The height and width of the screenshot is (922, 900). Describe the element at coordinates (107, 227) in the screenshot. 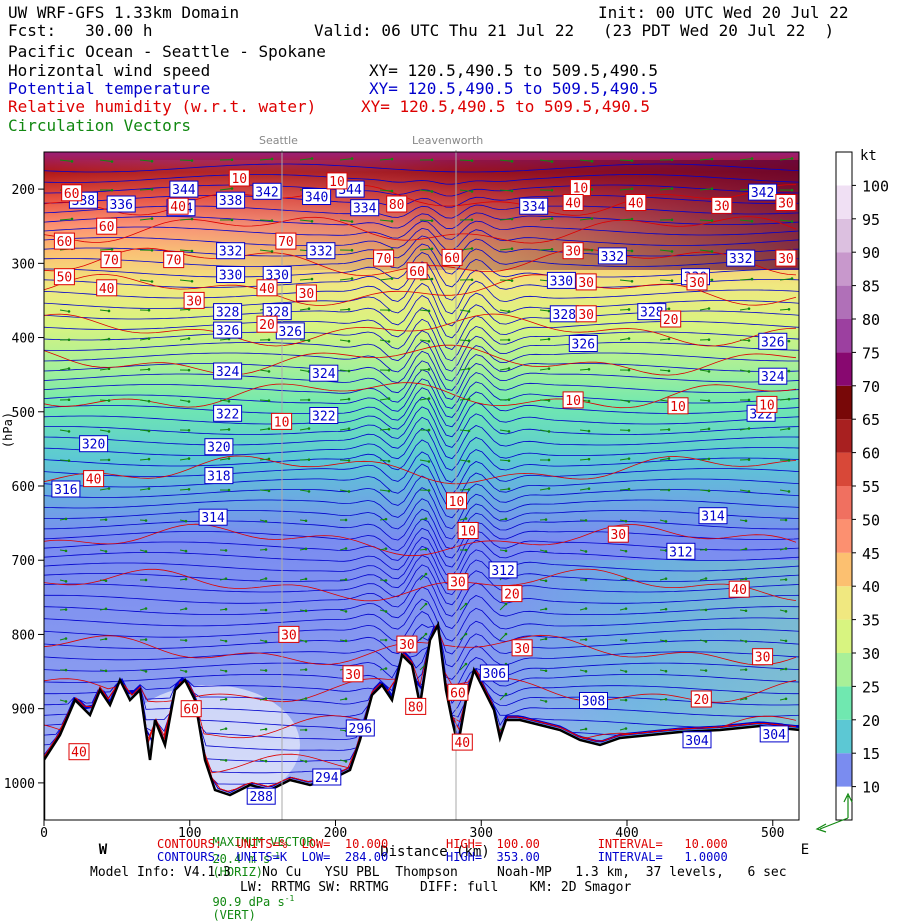

I see `rh-label-text: 60` at that location.